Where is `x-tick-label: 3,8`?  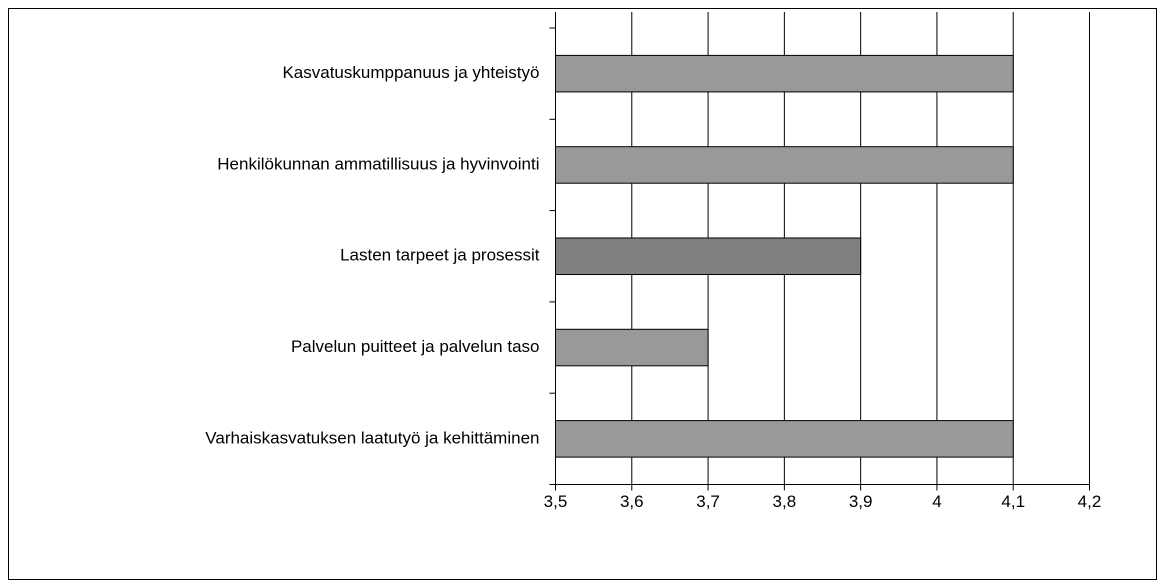 x-tick-label: 3,8 is located at coordinates (785, 501).